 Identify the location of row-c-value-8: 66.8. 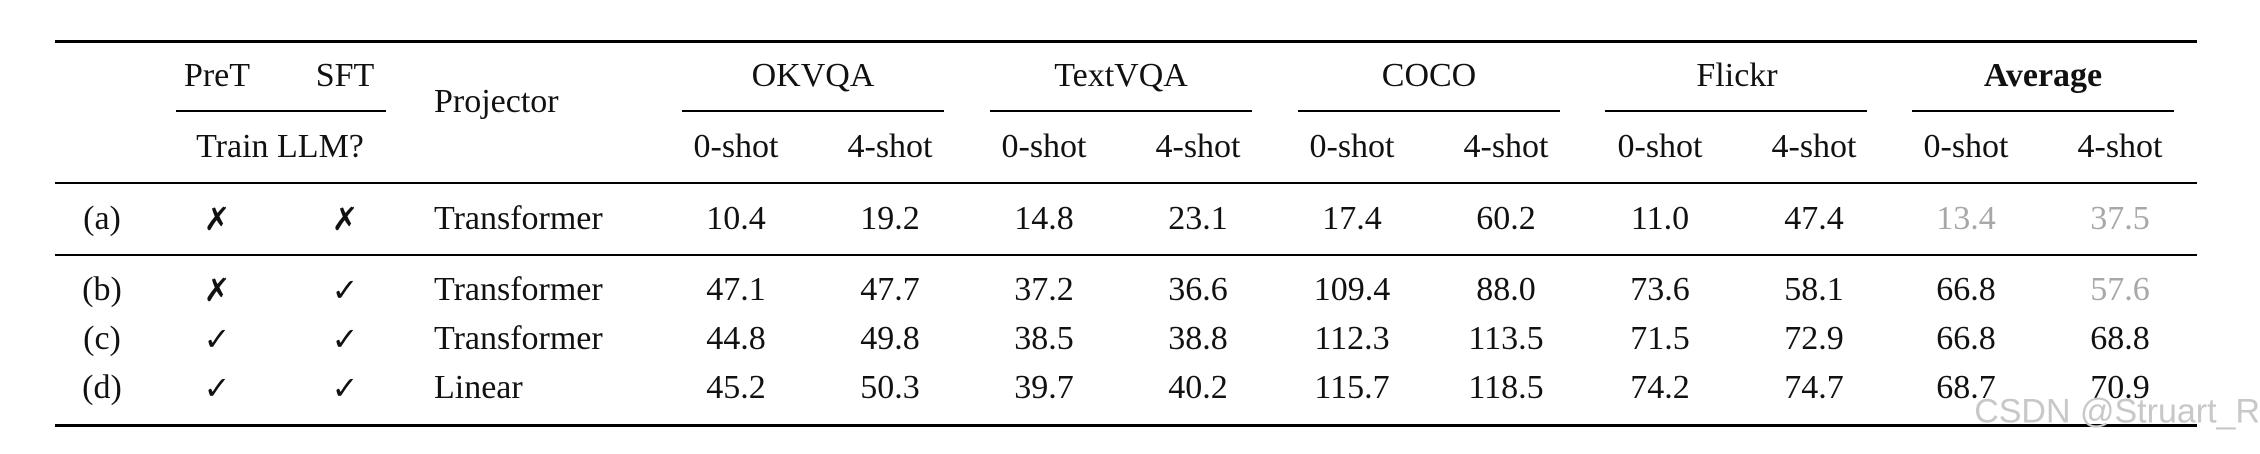
(1966, 338).